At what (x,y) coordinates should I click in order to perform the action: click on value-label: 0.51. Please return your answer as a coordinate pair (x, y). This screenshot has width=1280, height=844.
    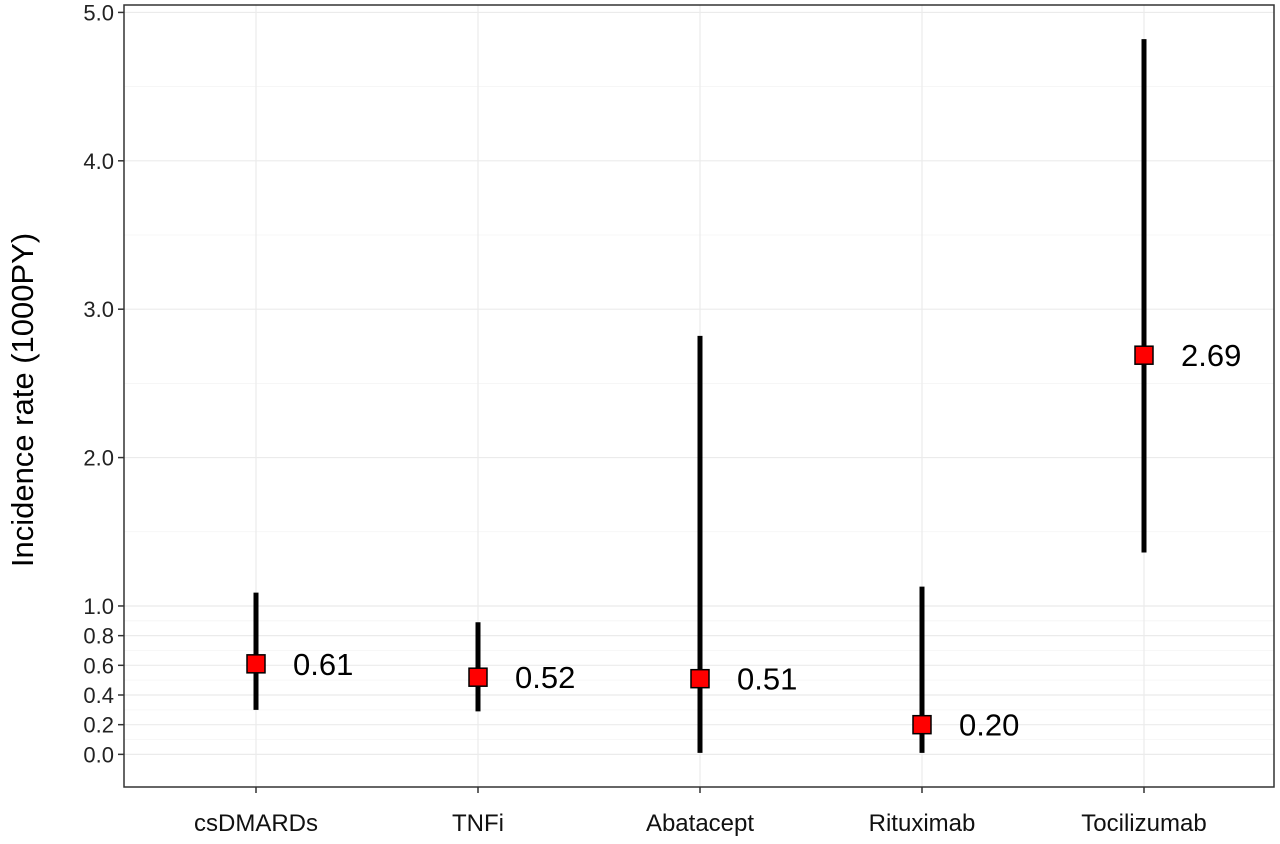
    Looking at the image, I should click on (767, 679).